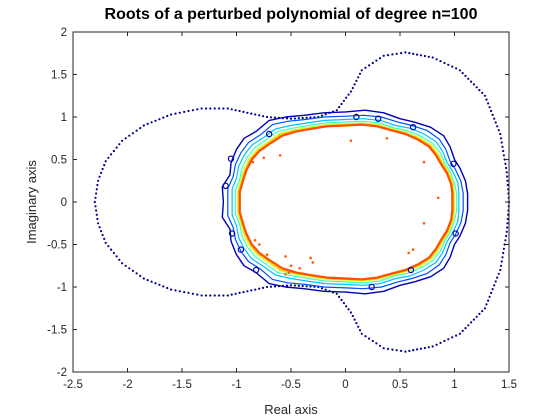 Image resolution: width=560 pixels, height=420 pixels. I want to click on contour-line-lvl7, so click(346, 202).